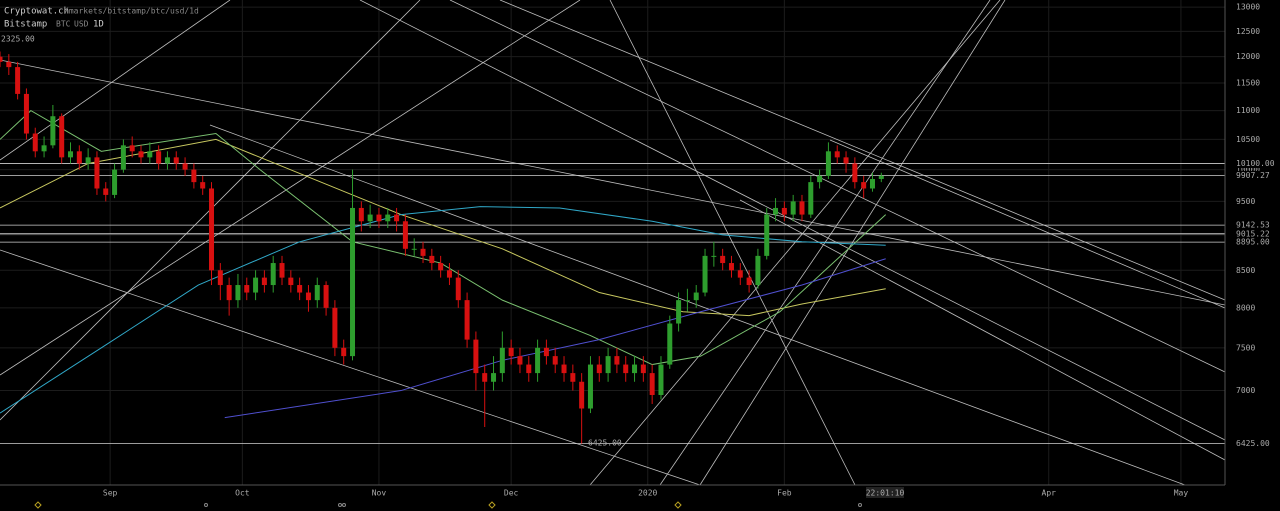  I want to click on y-tick-label: 7500, so click(1245, 347).